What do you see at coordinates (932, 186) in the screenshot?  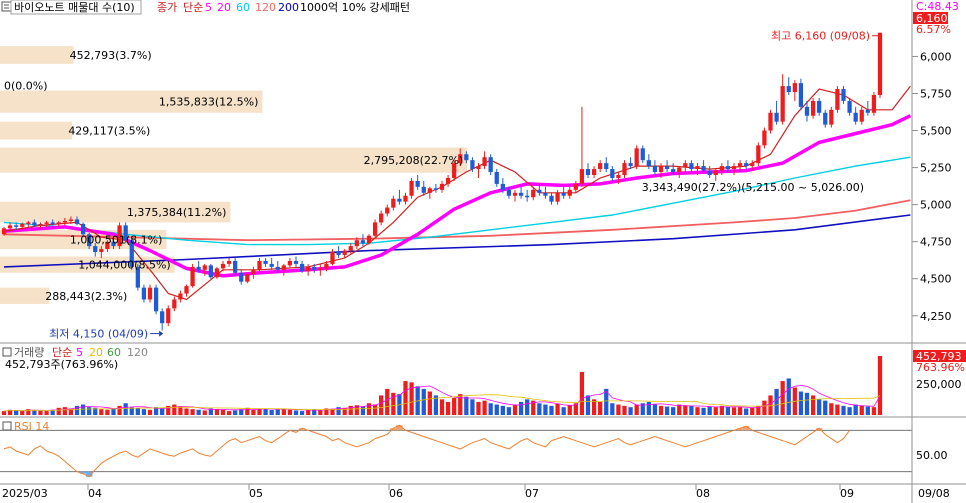 I see `price-axis-ticks: 6,000 5,750 5,500 5,250 5,000 4,750 4,500 4,250` at bounding box center [932, 186].